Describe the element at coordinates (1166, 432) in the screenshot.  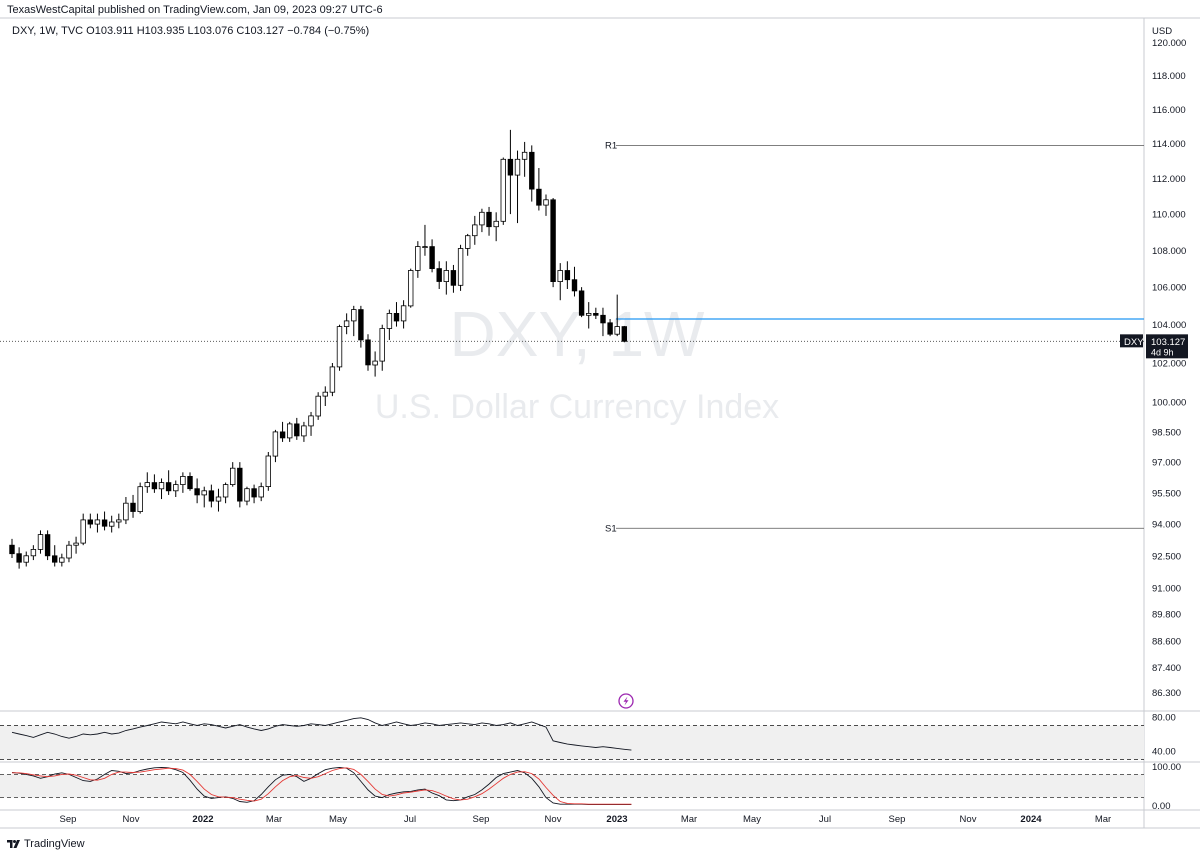
I see `y-tick-label: 98.500` at that location.